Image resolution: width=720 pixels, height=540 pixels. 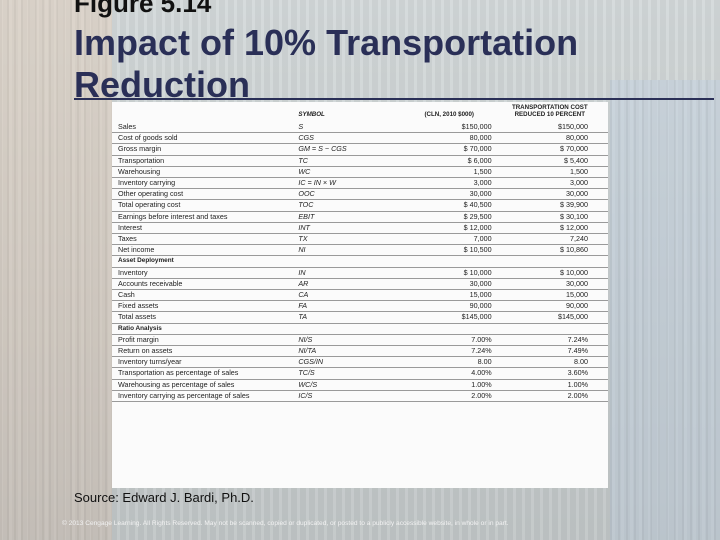 I want to click on table-row: Other operating cost OOC 30,000 30,000, so click(x=360, y=194).